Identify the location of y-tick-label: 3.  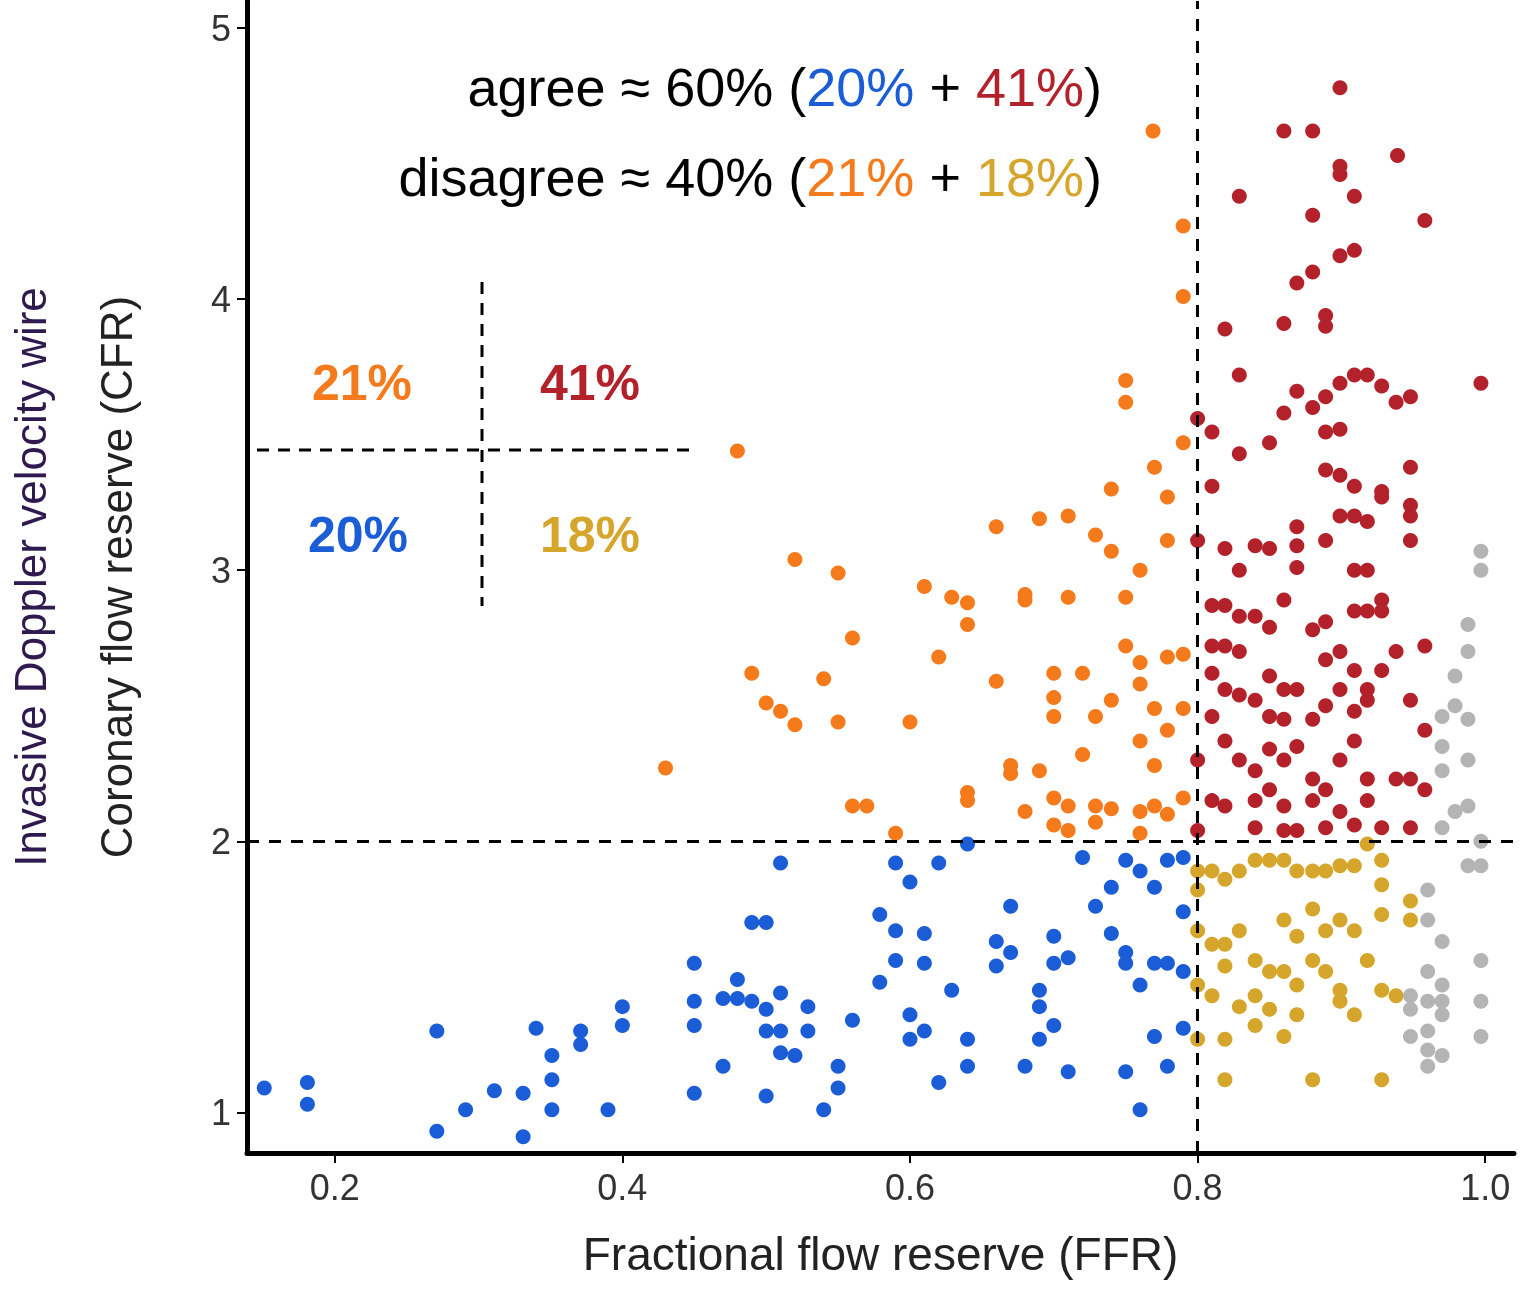
(220, 570).